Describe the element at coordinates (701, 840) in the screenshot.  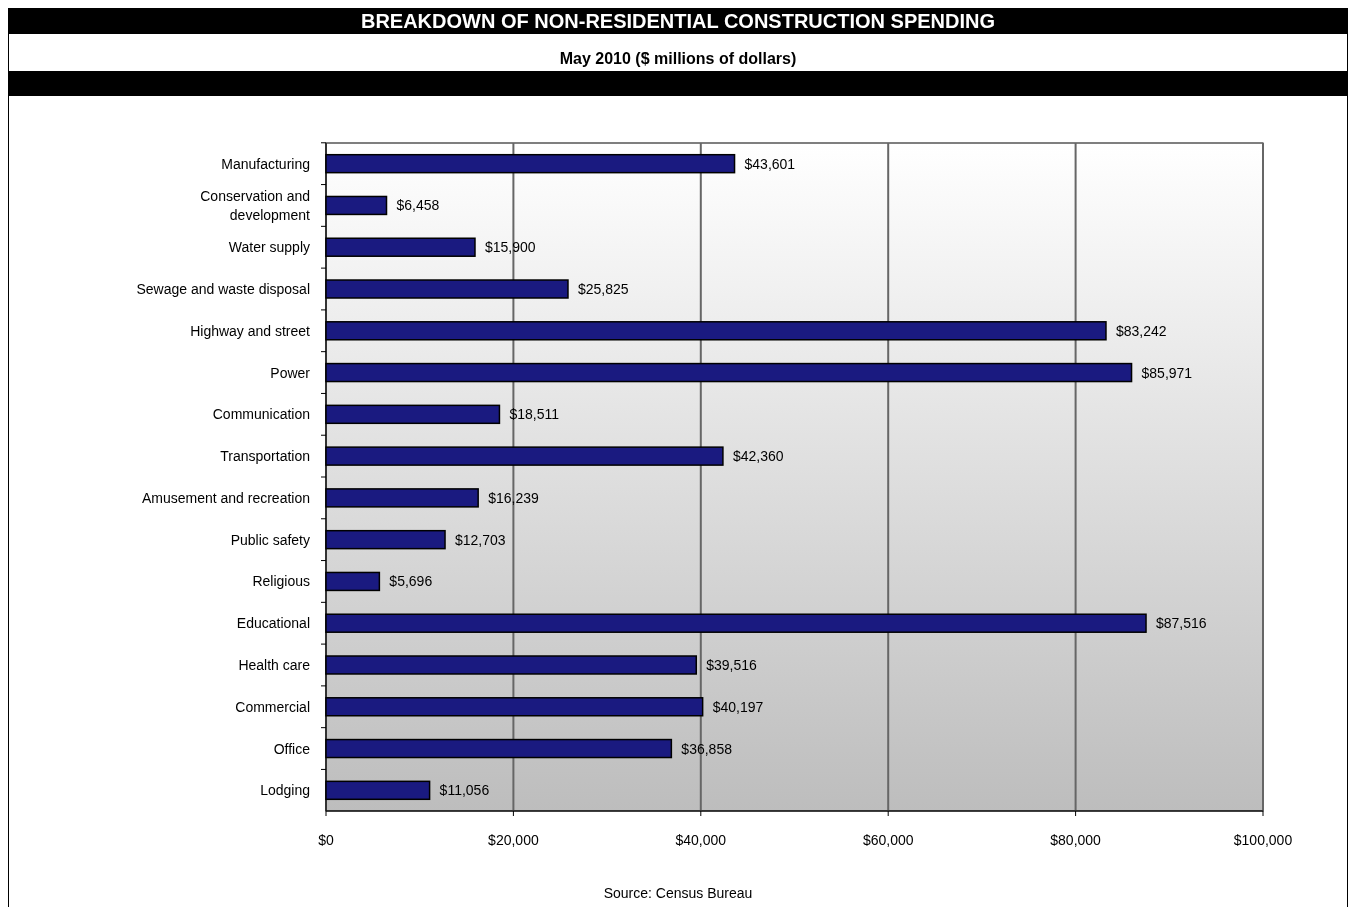
I see `x-tick-label: $40,000` at that location.